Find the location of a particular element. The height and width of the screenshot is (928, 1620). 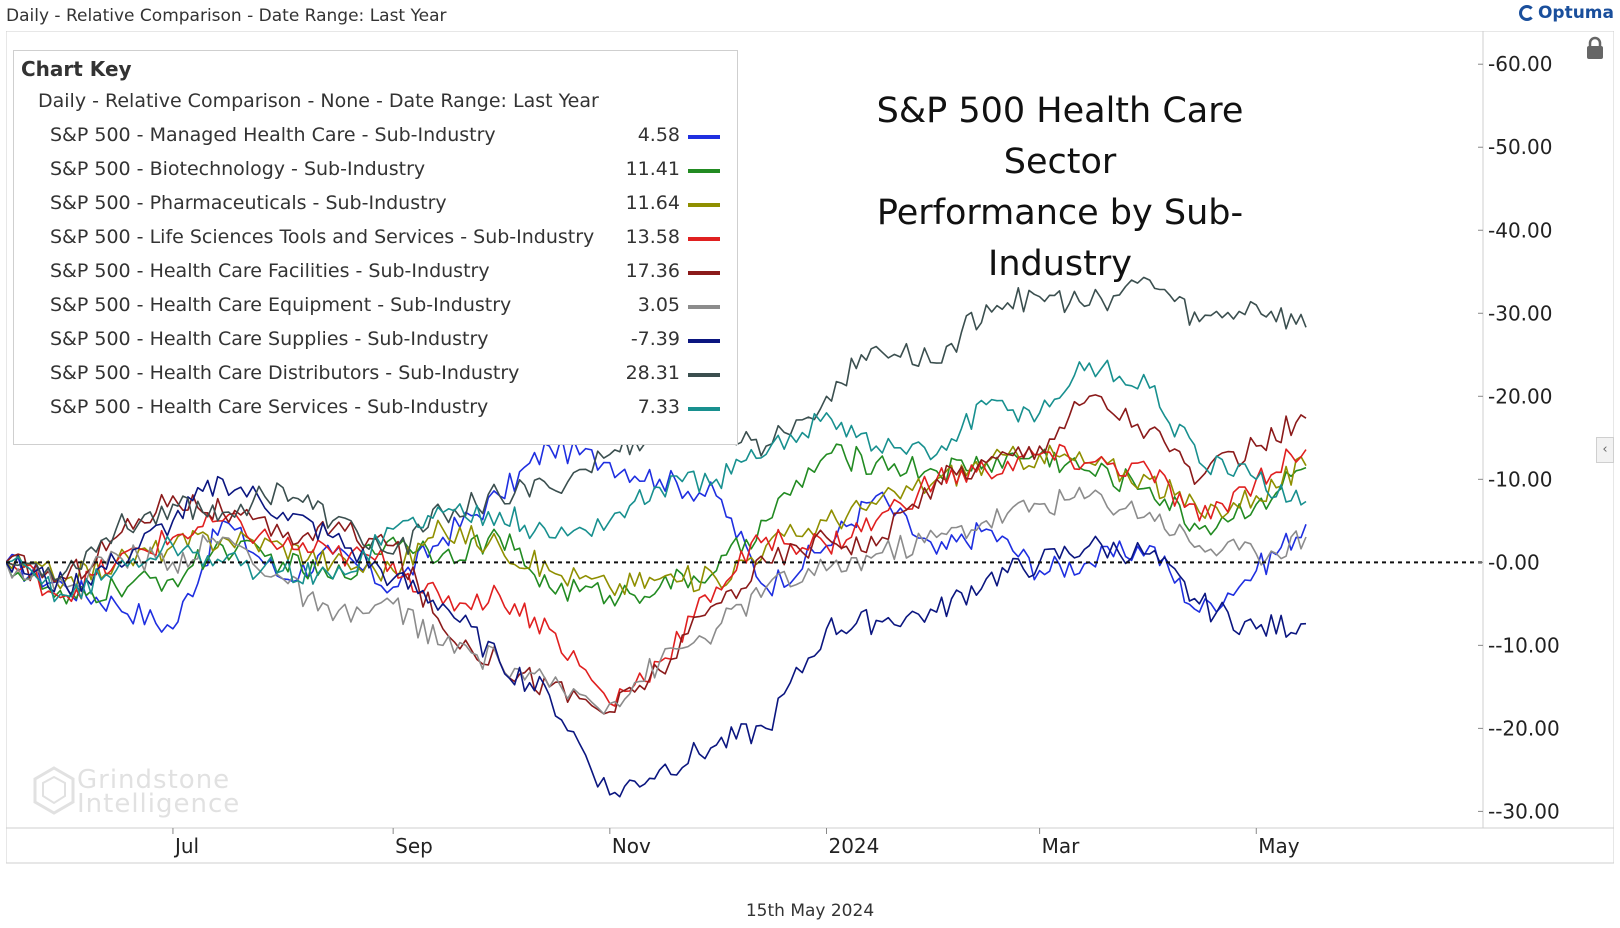

legend-series-value: 11.41 is located at coordinates (652, 169).